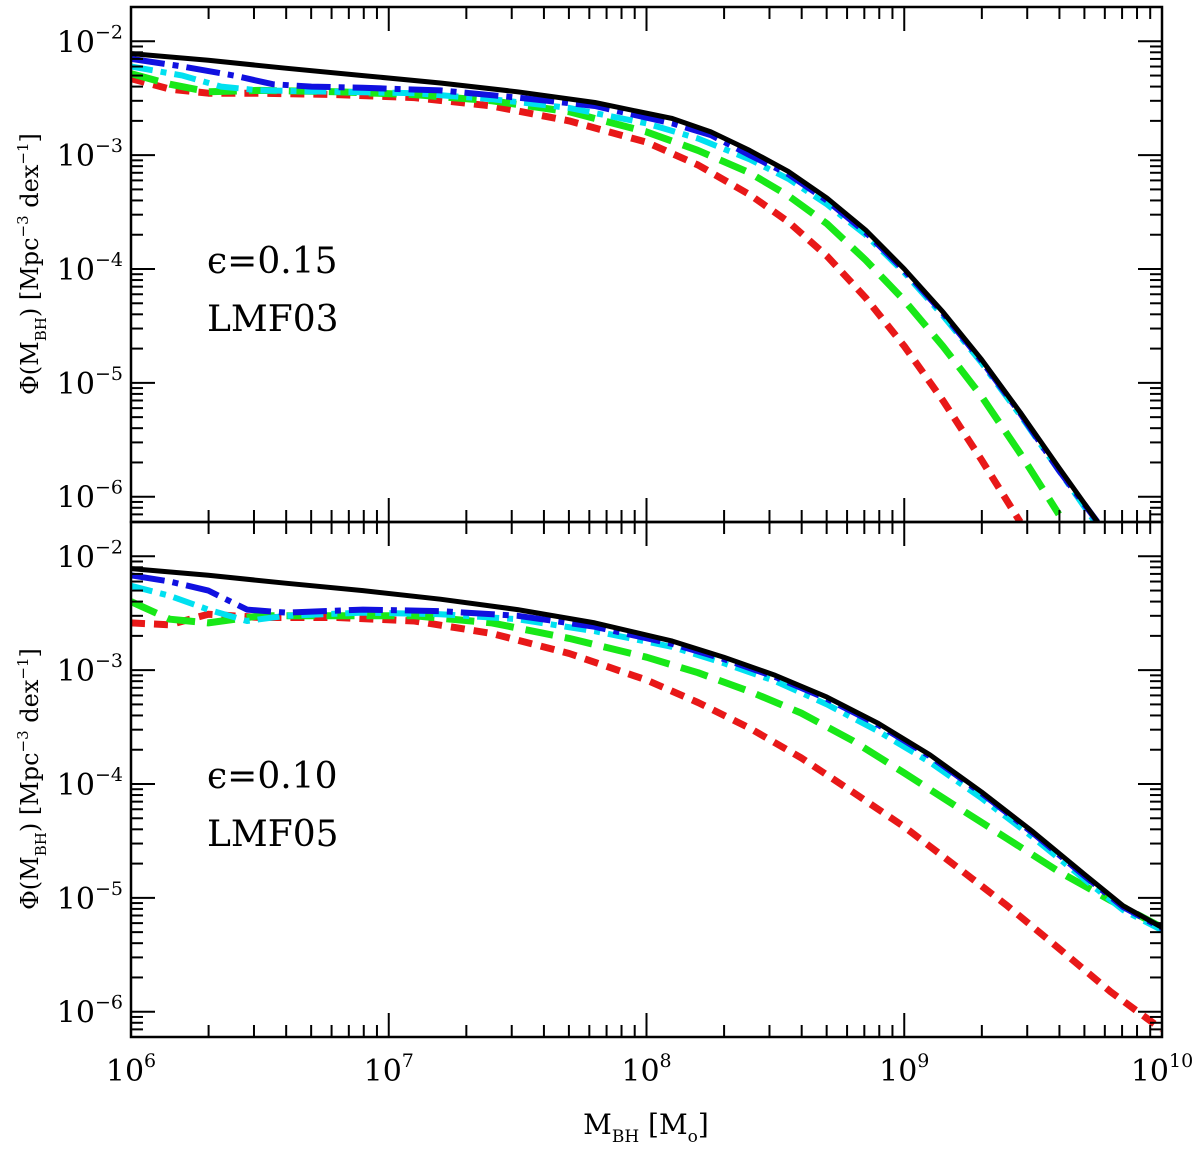 Image resolution: width=1200 pixels, height=1149 pixels. I want to click on x-axis-label: MBH [Mo], so click(646, 1127).